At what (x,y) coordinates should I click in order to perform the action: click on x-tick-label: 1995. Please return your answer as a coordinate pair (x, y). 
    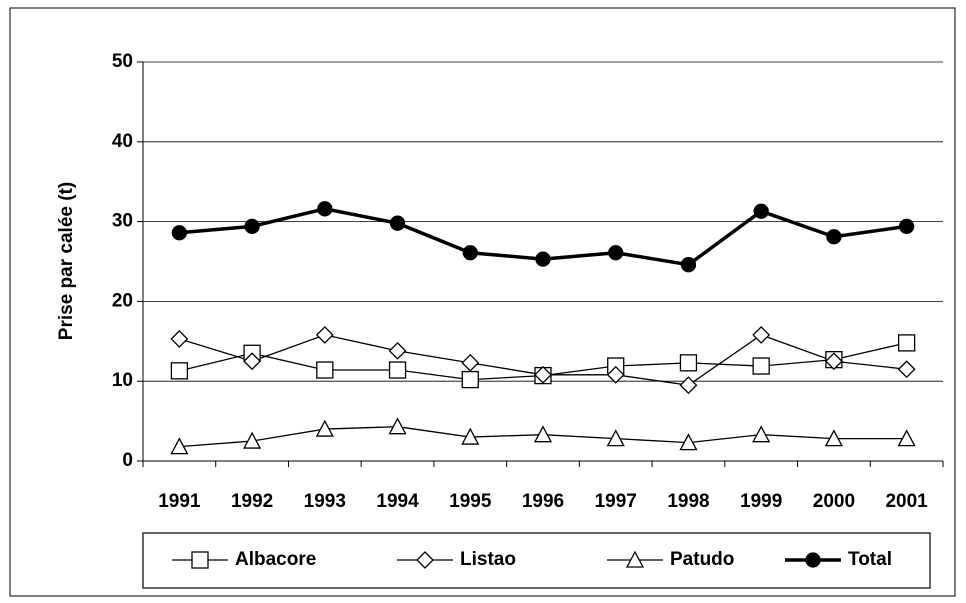
    Looking at the image, I should click on (470, 501).